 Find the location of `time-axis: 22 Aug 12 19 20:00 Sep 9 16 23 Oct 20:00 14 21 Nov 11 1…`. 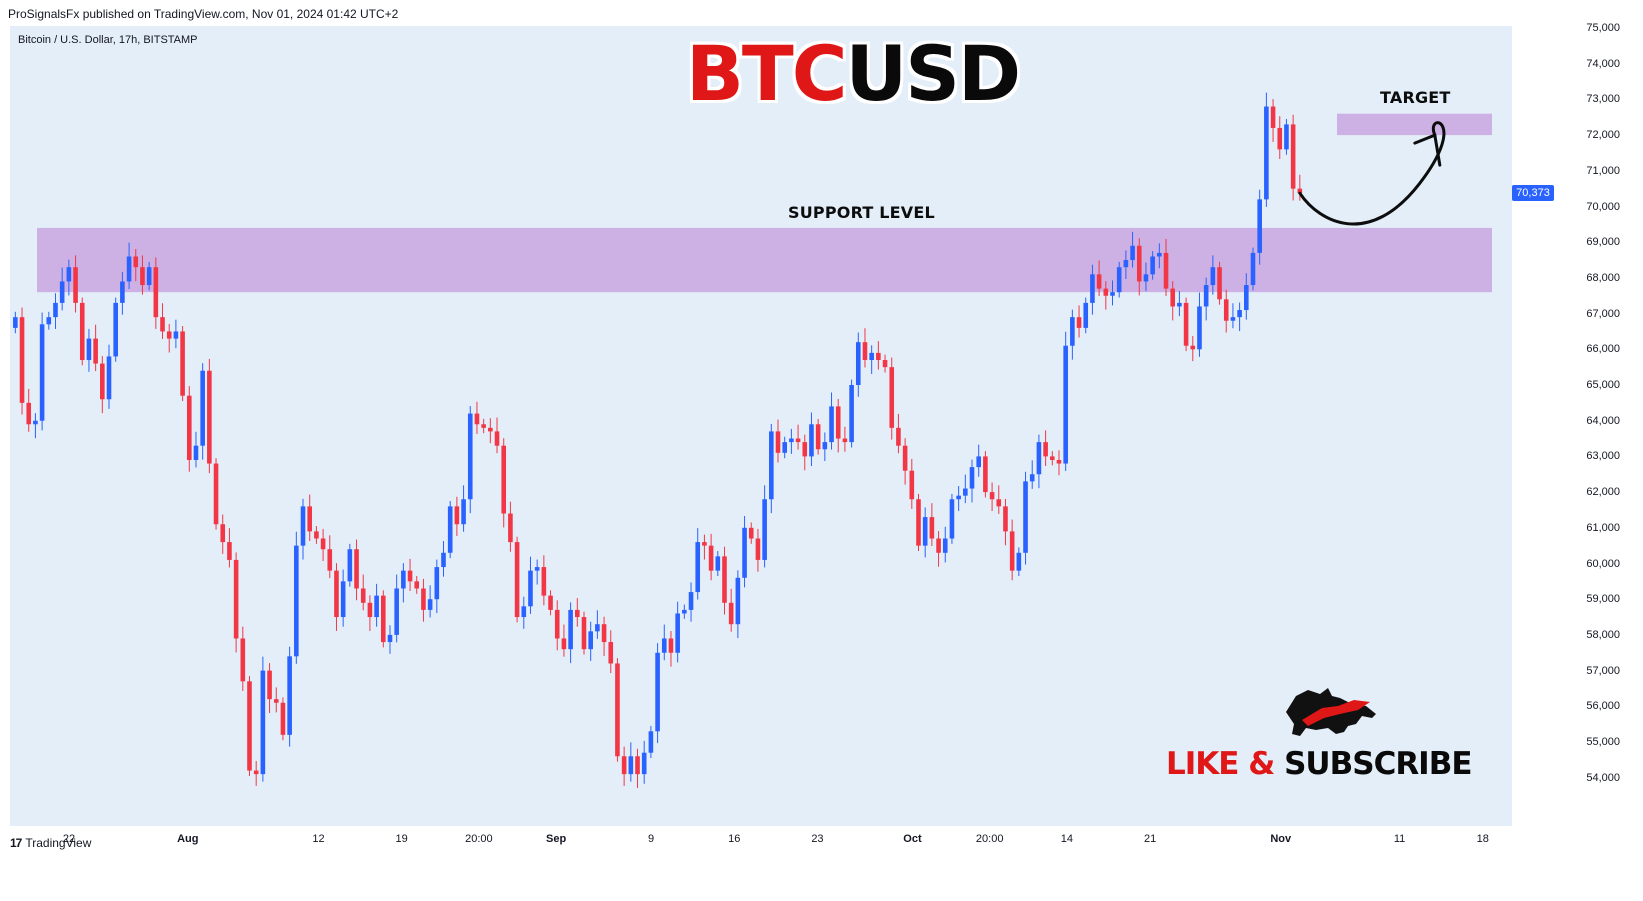

time-axis: 22 Aug 12 19 20:00 Sep 9 16 23 Oct 20:00 14 21 Nov 11 1… is located at coordinates (761, 839).